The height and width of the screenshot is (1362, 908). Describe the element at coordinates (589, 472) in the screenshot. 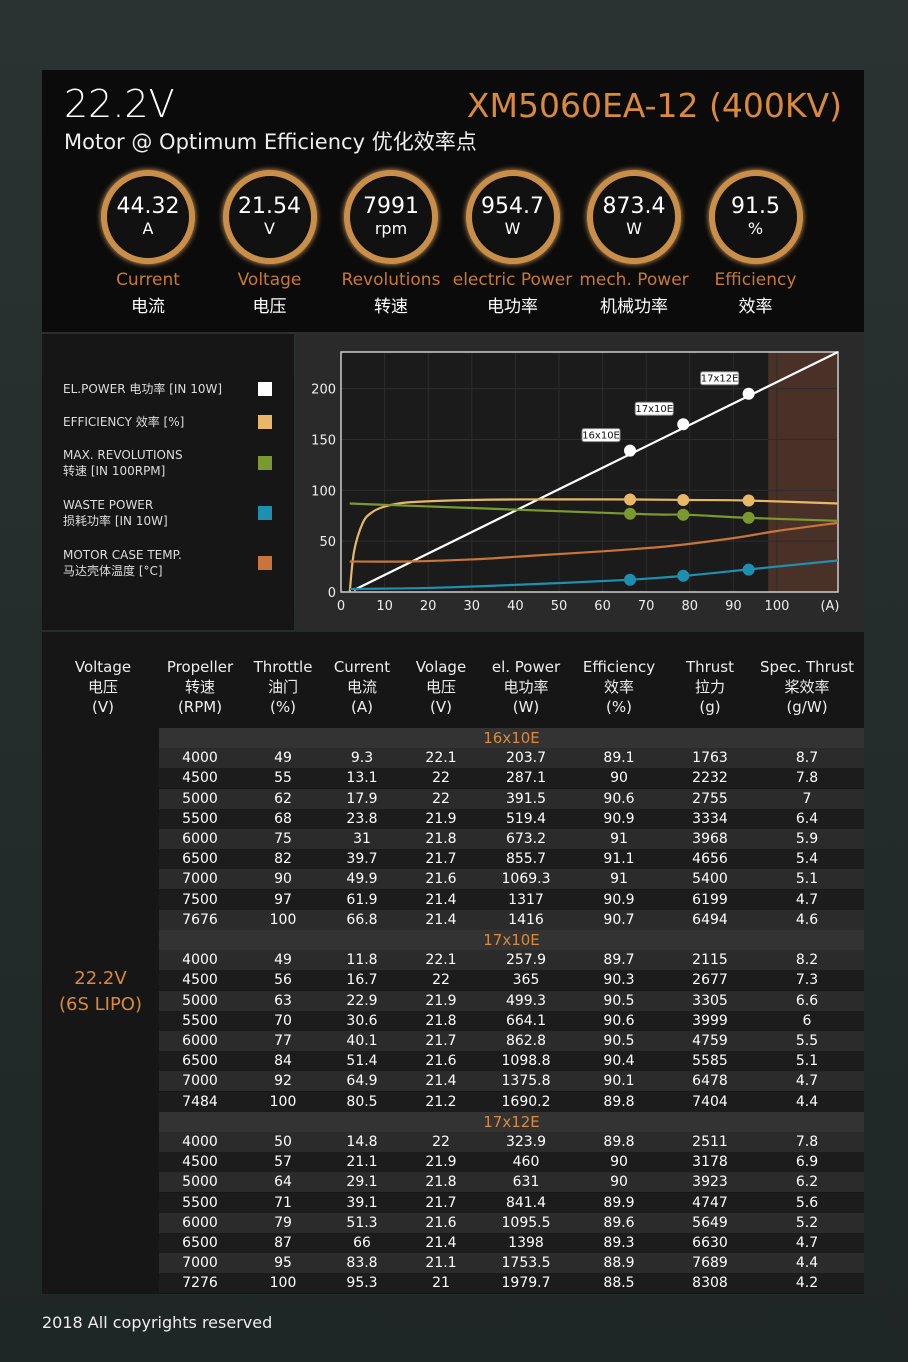

I see `plot-border` at that location.